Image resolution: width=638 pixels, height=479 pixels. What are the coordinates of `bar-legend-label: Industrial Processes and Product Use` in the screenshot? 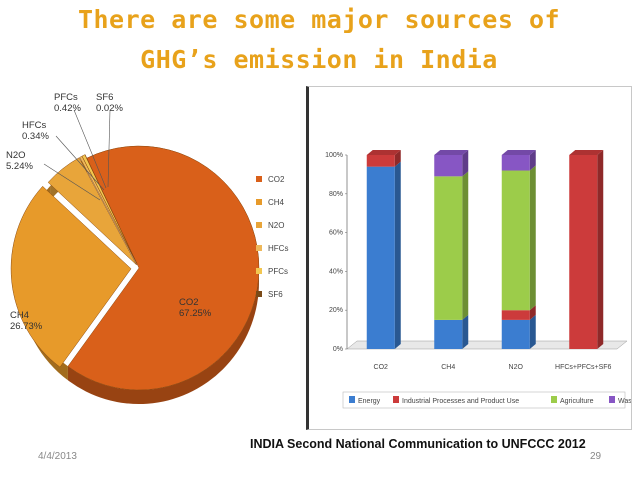 It's located at (460, 401).